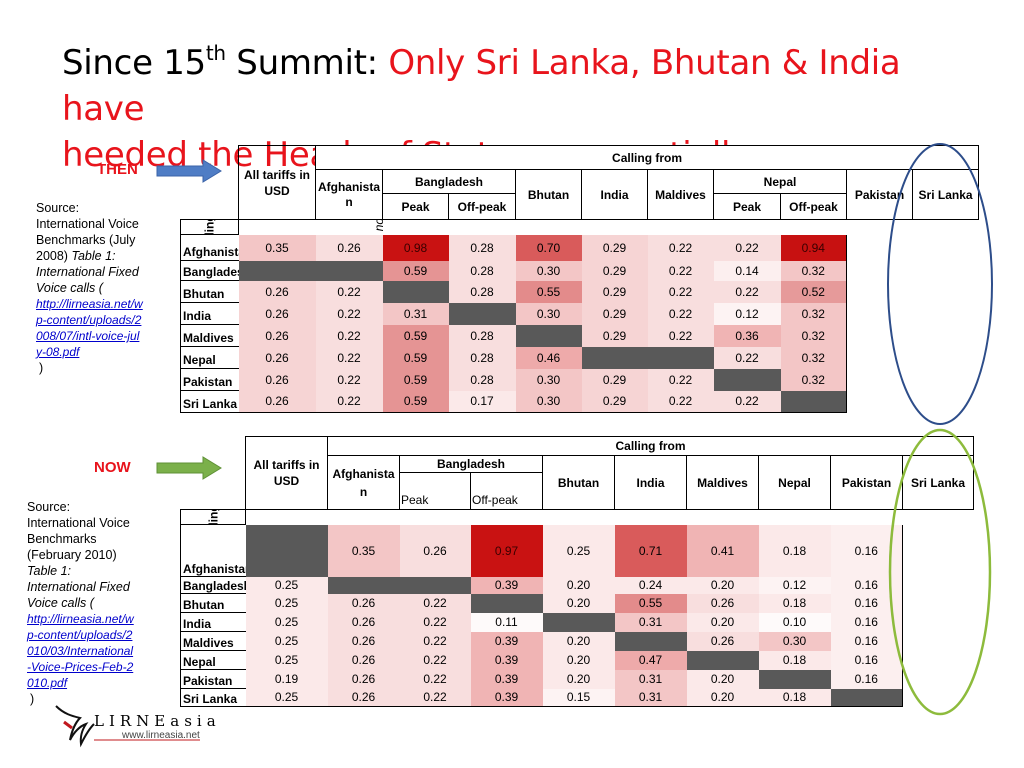  What do you see at coordinates (548, 194) in the screenshot?
I see `then-col-bhutan: Bhutan` at bounding box center [548, 194].